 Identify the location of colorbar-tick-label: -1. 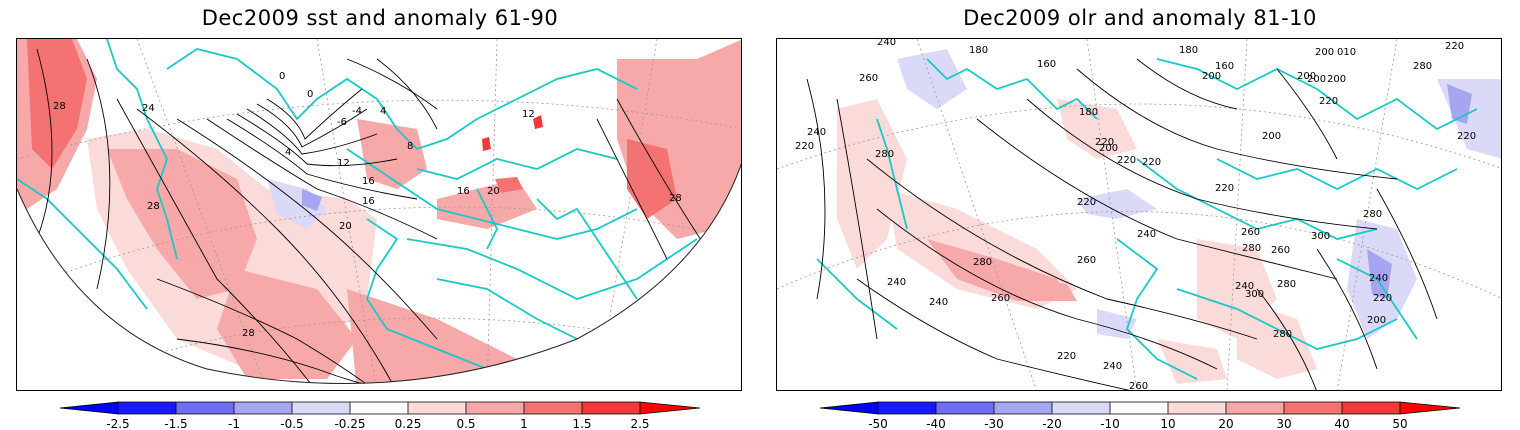
(234, 423).